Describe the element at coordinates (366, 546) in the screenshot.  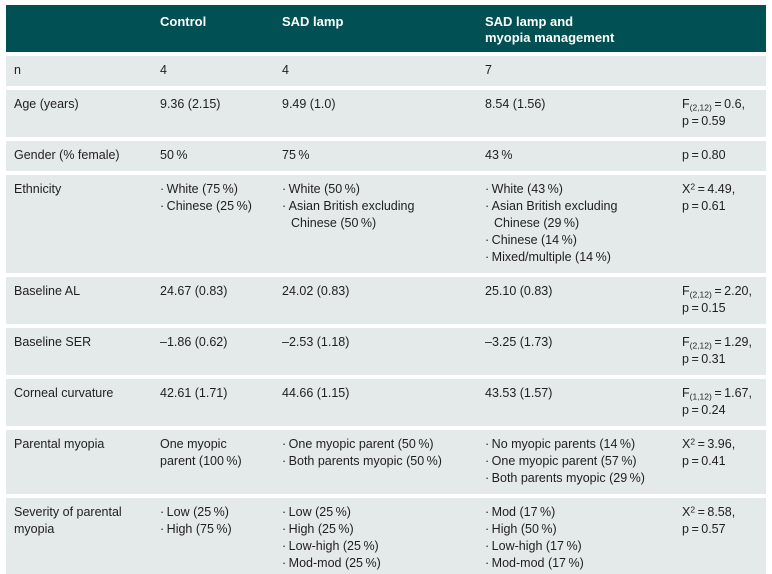
I see `bullet-item: Low-high (25 %)` at that location.